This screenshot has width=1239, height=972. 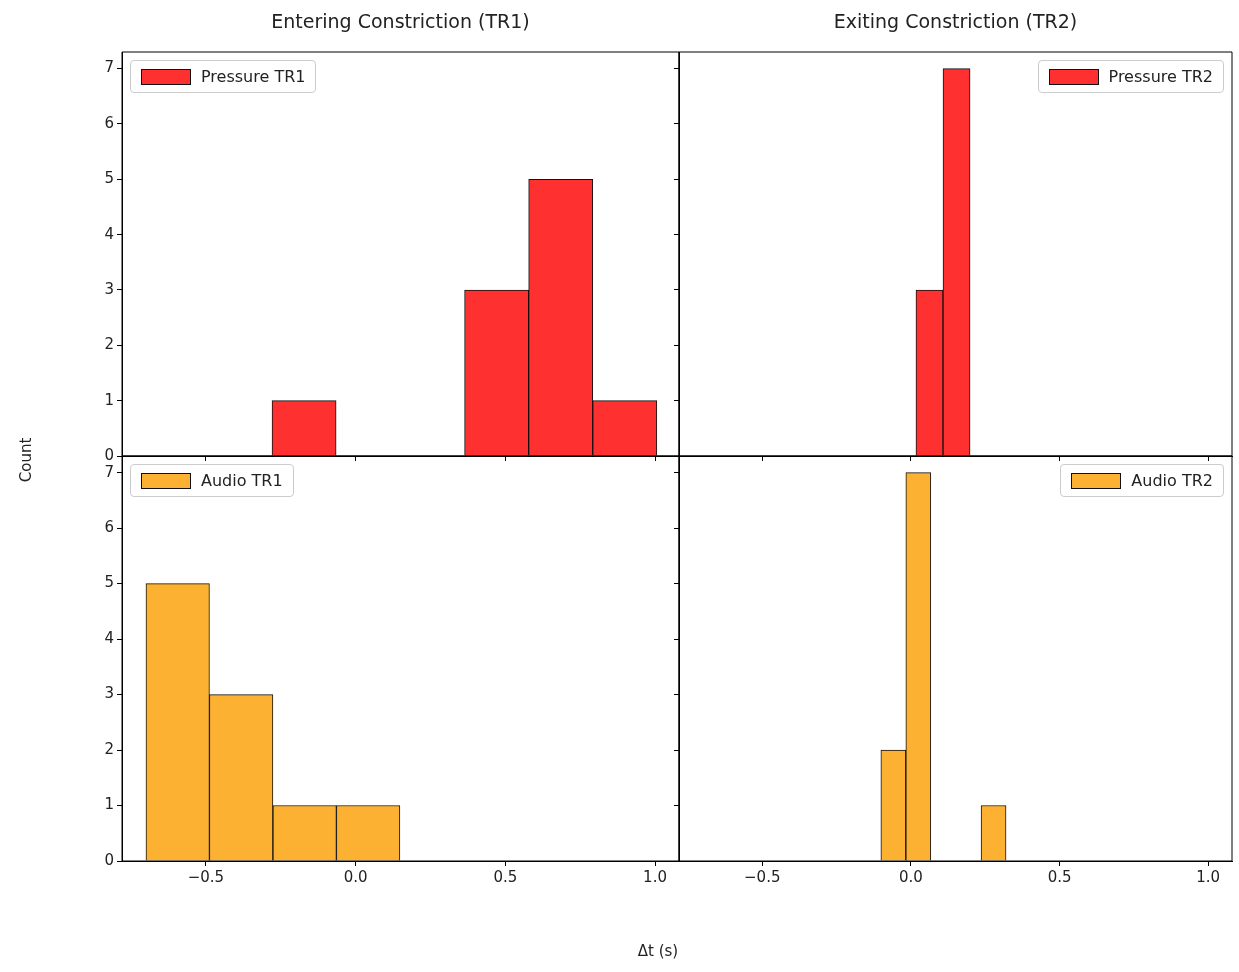 What do you see at coordinates (242, 480) in the screenshot?
I see `legend-label: Audio TR1` at bounding box center [242, 480].